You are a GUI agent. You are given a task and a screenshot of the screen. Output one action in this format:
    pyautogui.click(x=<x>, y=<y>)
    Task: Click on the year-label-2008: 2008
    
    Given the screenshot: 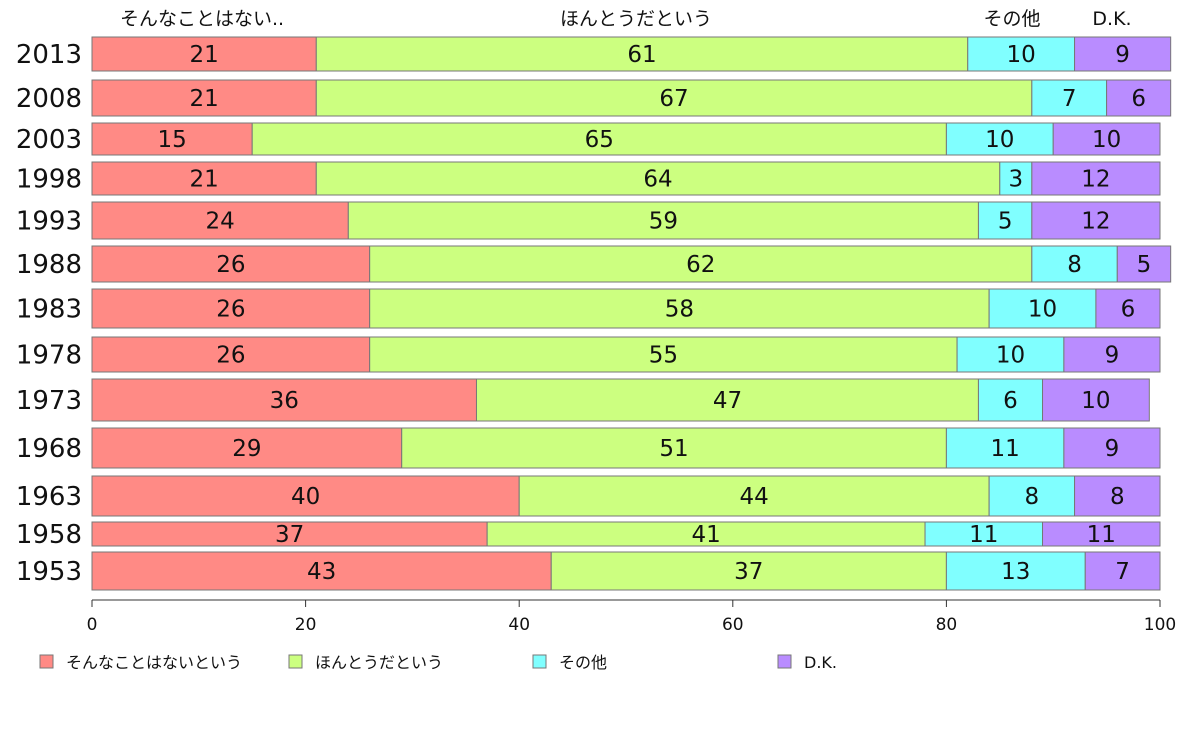 What is the action you would take?
    pyautogui.click(x=49, y=99)
    